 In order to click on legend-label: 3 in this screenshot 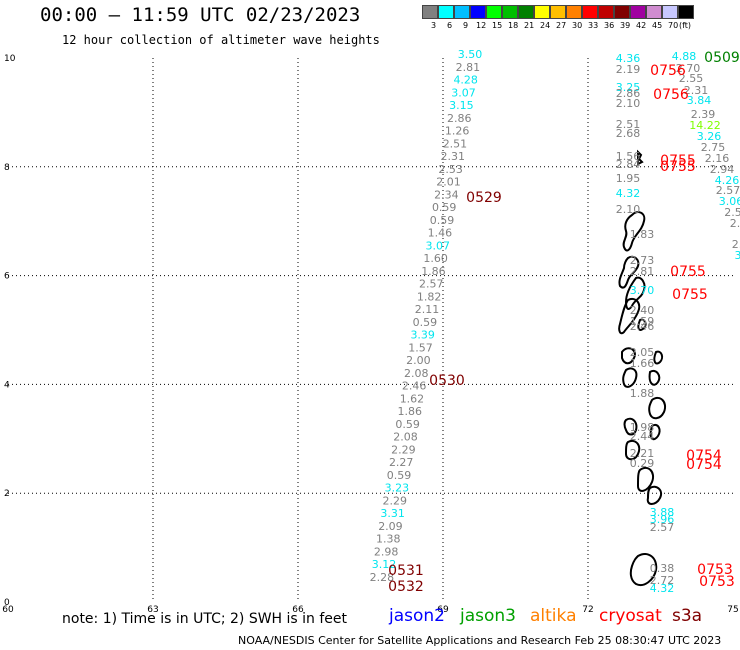, I will do `click(434, 25)`.